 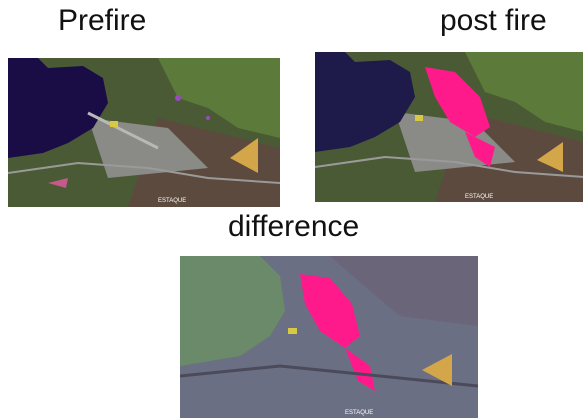 What do you see at coordinates (493, 20) in the screenshot?
I see `postfire-label: post fire` at bounding box center [493, 20].